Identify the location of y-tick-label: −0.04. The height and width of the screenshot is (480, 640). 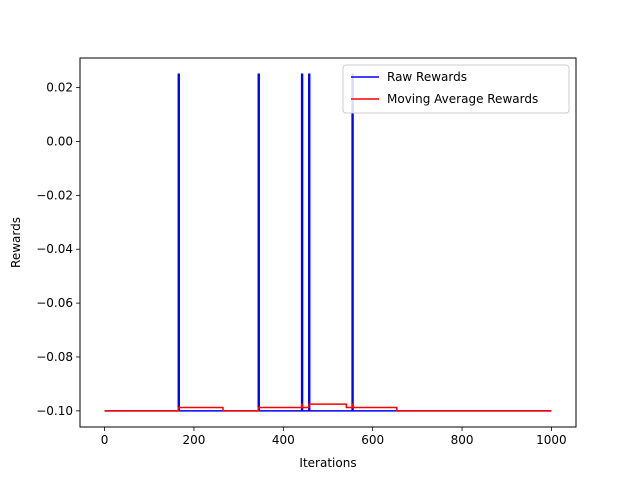
(54, 249).